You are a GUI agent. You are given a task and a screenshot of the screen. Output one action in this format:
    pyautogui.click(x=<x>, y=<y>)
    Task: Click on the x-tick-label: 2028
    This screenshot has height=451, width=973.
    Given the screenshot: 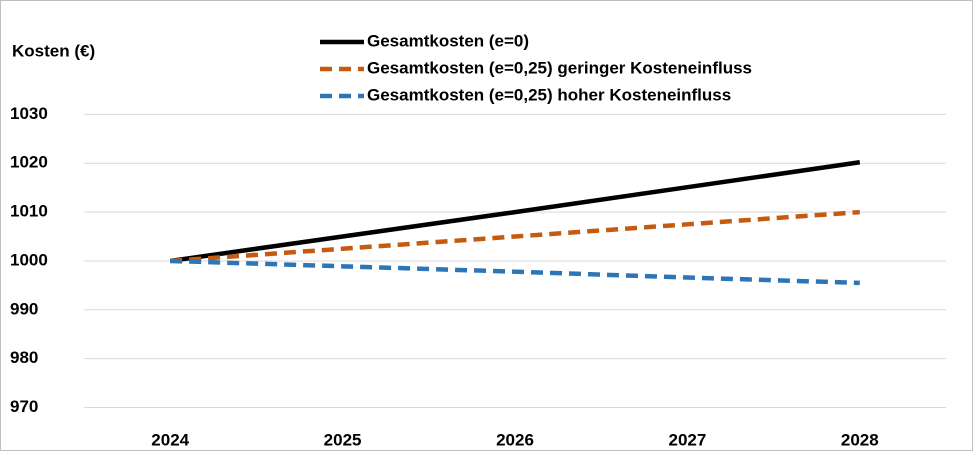 What is the action you would take?
    pyautogui.click(x=860, y=439)
    